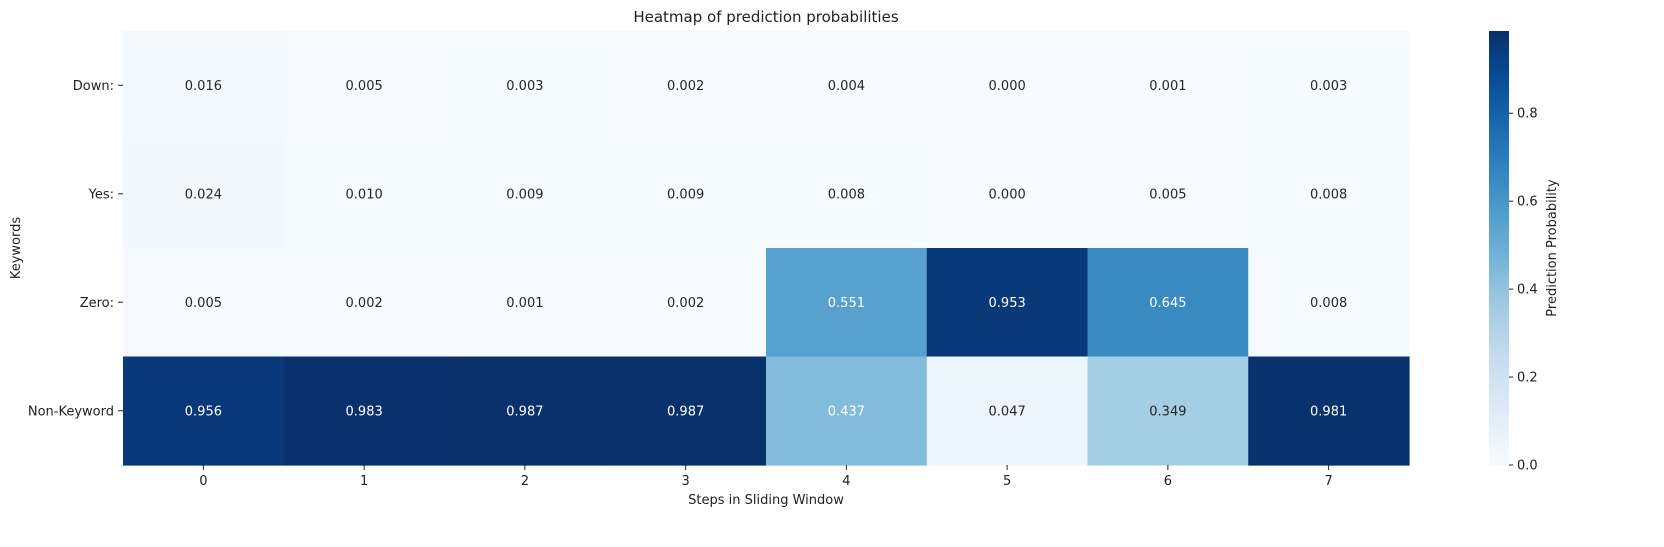 Image resolution: width=1664 pixels, height=547 pixels. Describe the element at coordinates (1527, 290) in the screenshot. I see `colorbar-tick-label: 0.4` at that location.